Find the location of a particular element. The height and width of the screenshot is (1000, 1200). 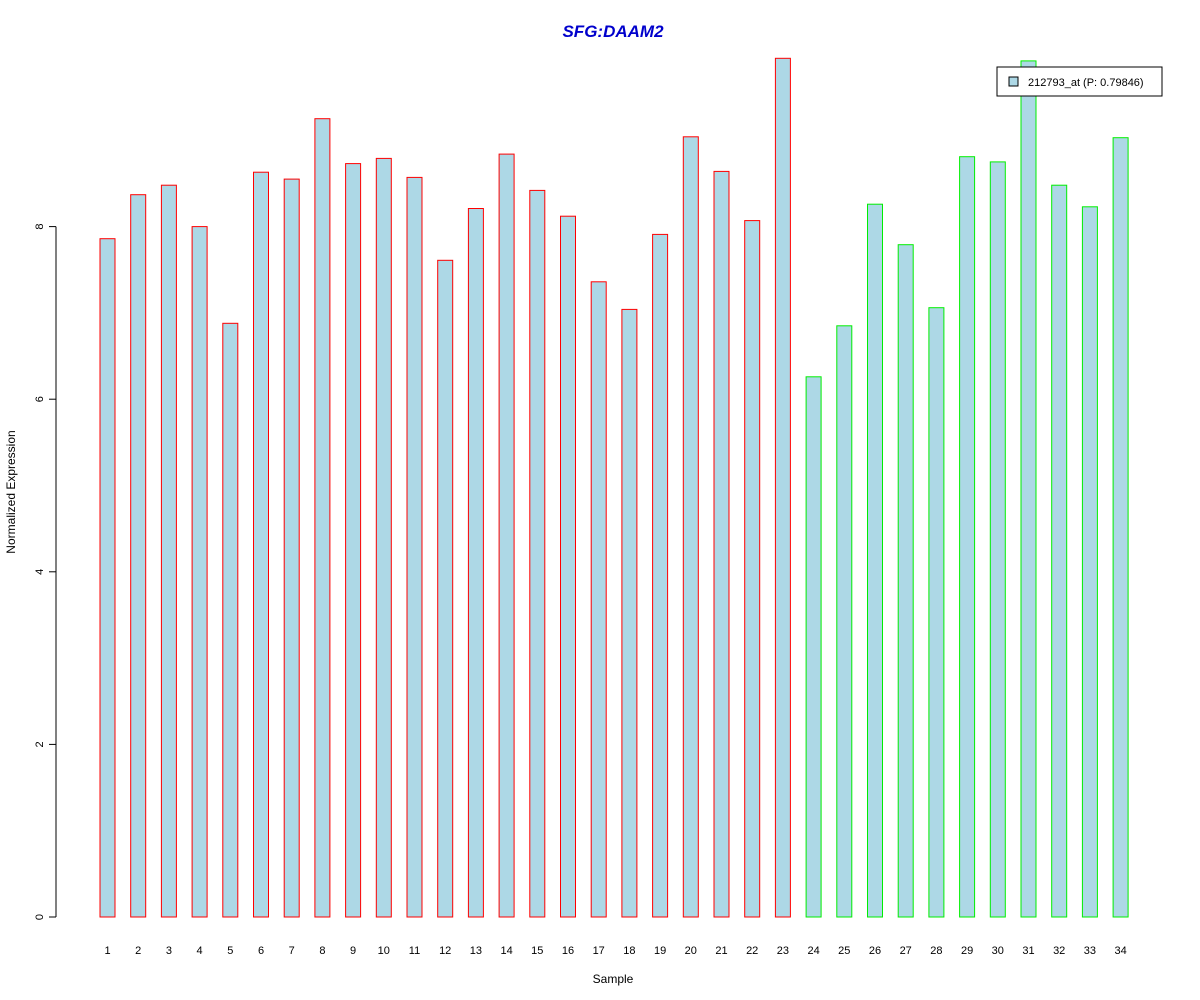

x-tick-label: 21 is located at coordinates (721, 951).